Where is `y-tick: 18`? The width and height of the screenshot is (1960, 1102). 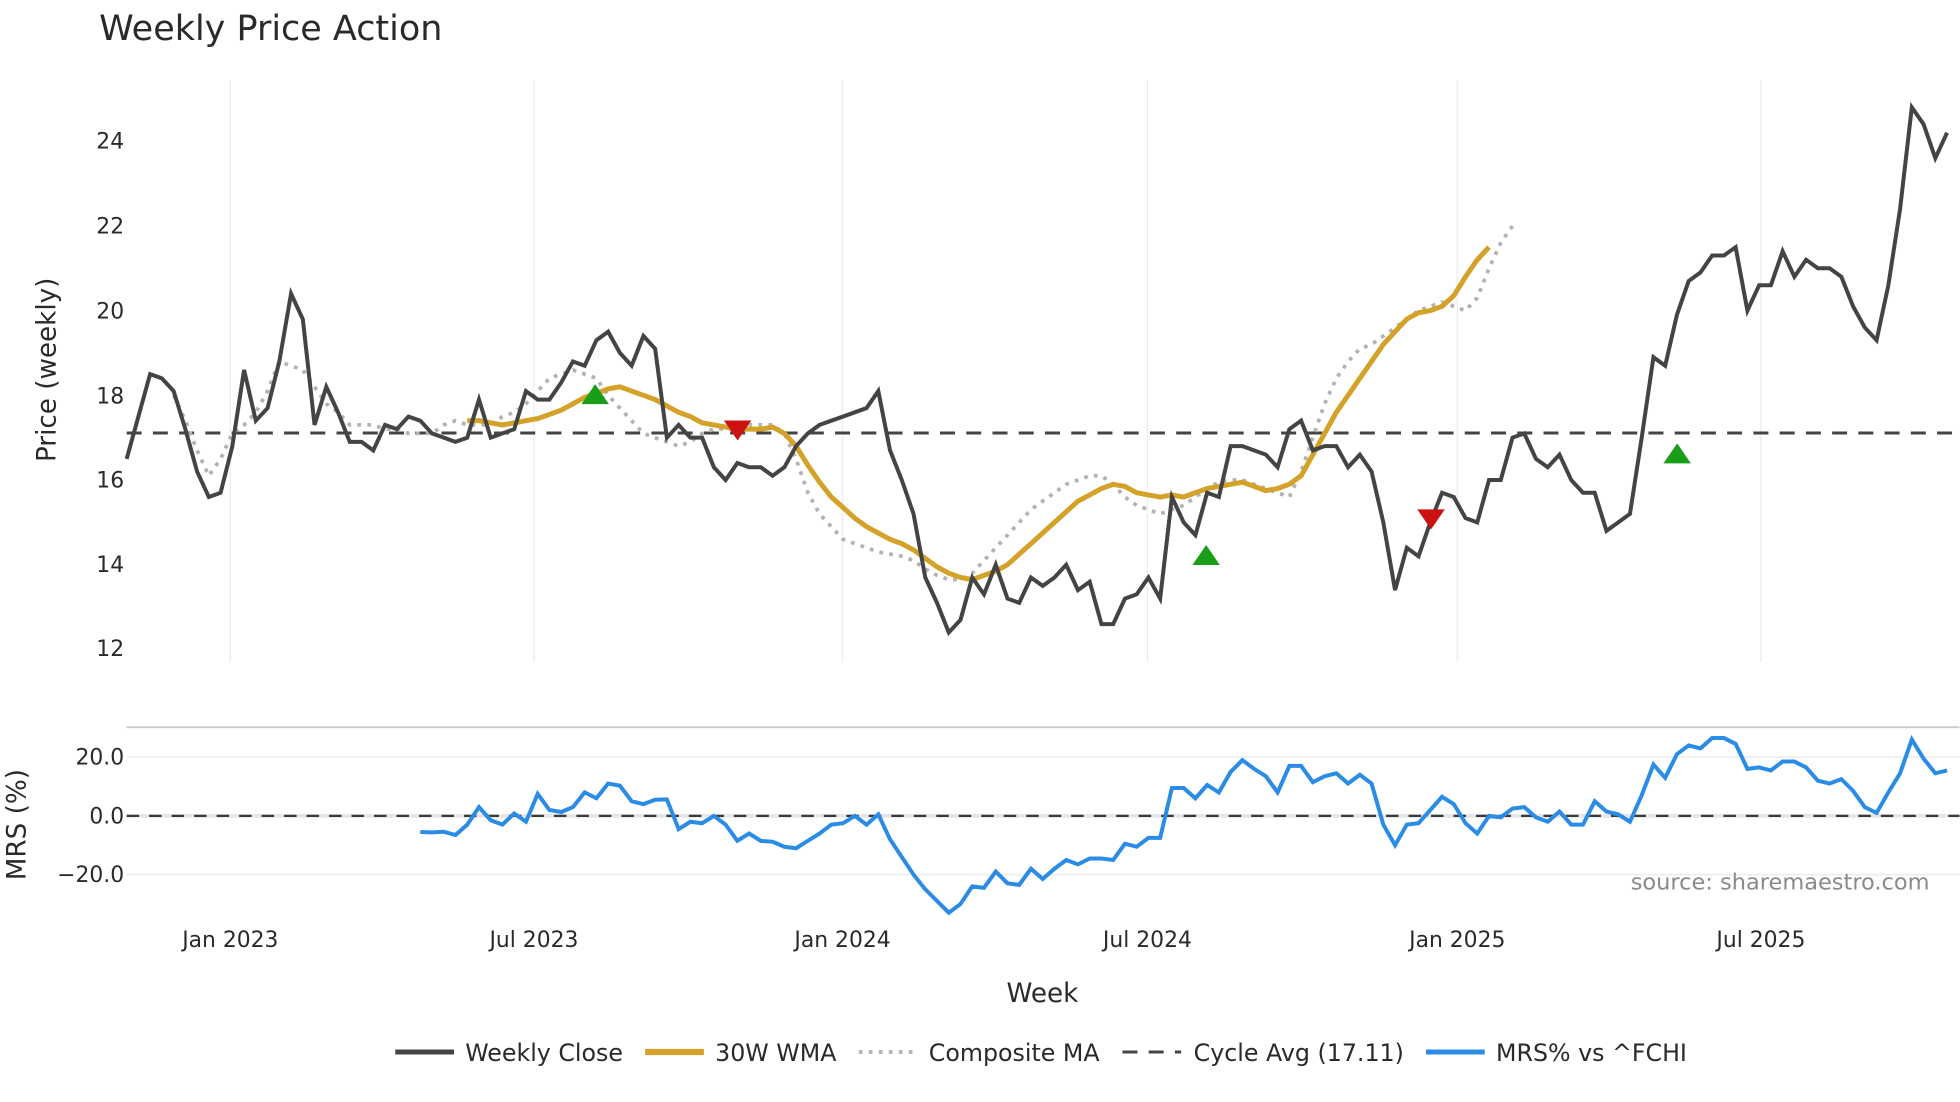 y-tick: 18 is located at coordinates (110, 397).